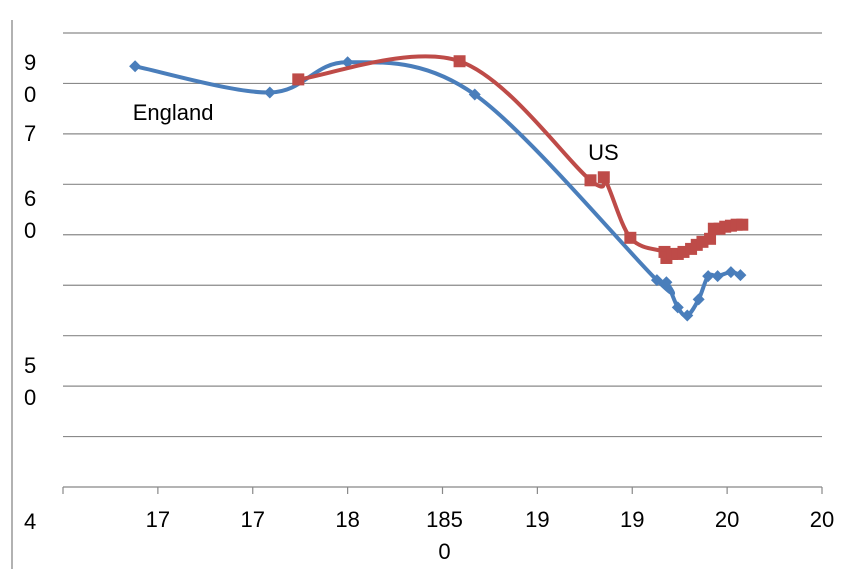  I want to click on x-tick-label: 18, so click(347, 519).